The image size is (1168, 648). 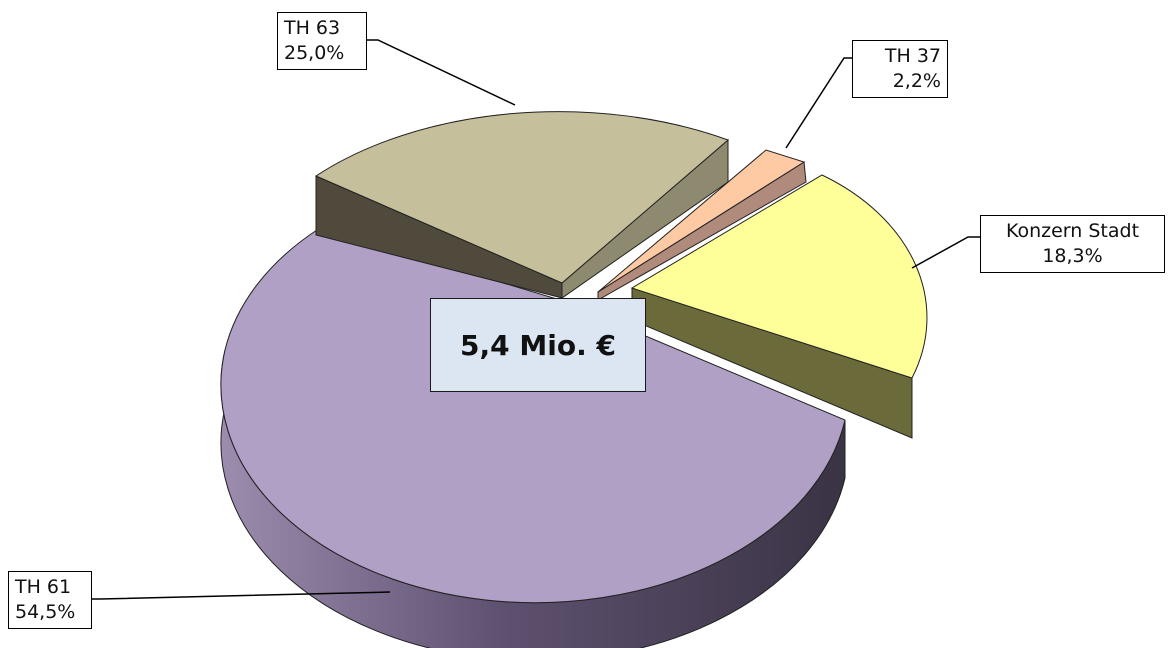 What do you see at coordinates (945, 252) in the screenshot?
I see `leader-konzern` at bounding box center [945, 252].